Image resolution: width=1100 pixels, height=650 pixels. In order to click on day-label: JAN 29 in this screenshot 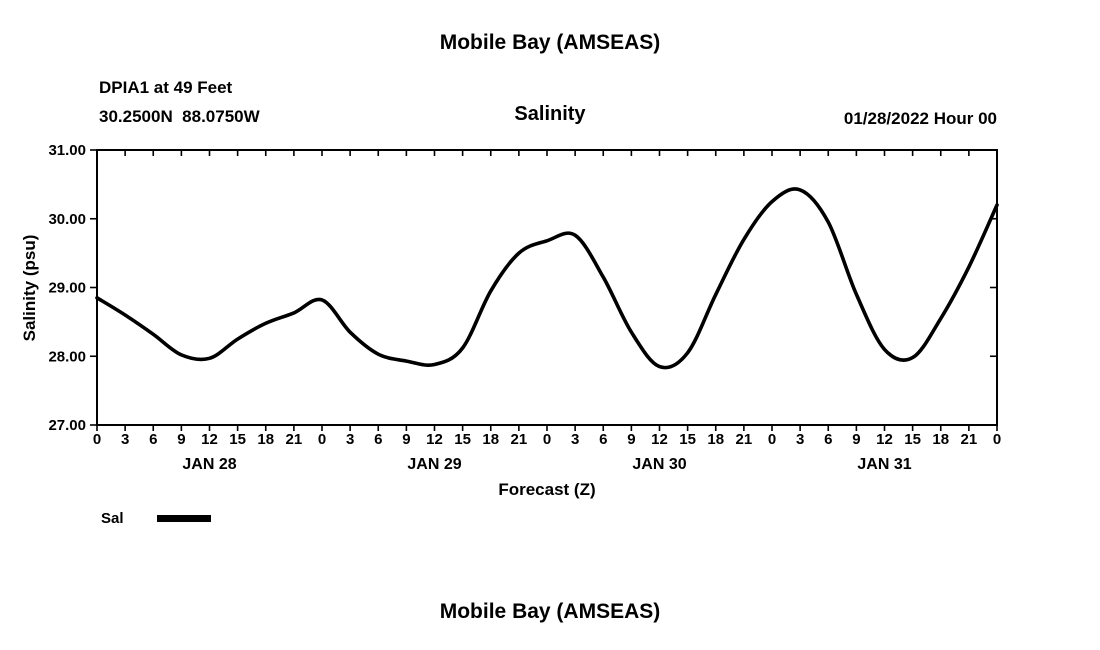, I will do `click(434, 464)`.